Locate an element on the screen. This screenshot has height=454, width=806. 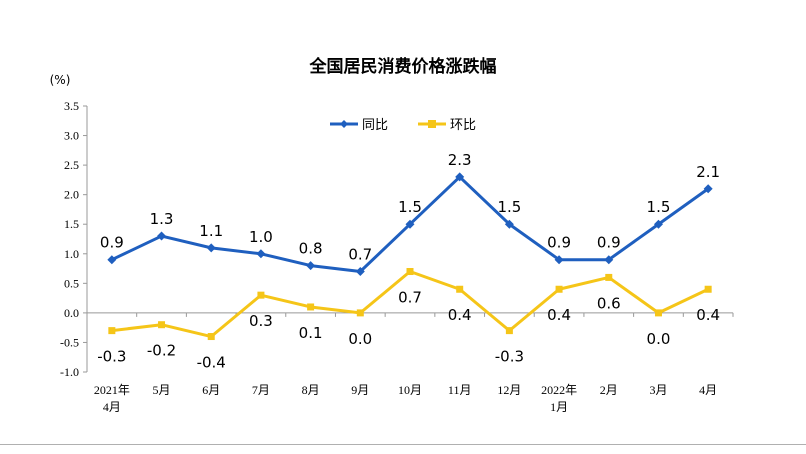
y-tick-label: 3.0 is located at coordinates (71, 136).